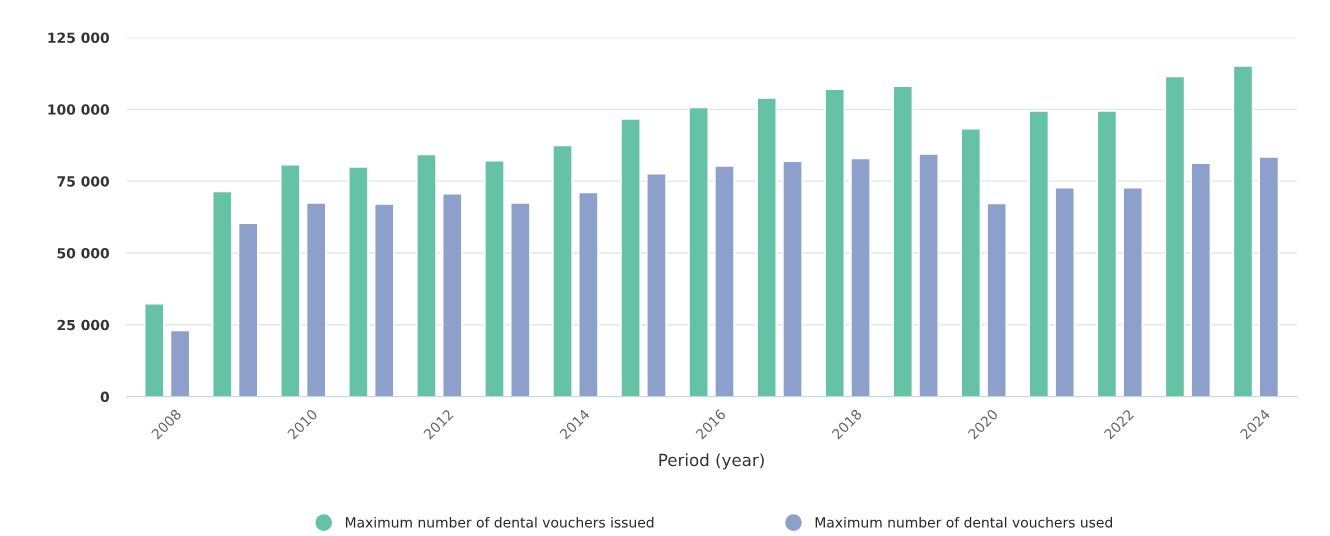 The image size is (1330, 536). What do you see at coordinates (83, 325) in the screenshot?
I see `y-tick-label: 25 000` at bounding box center [83, 325].